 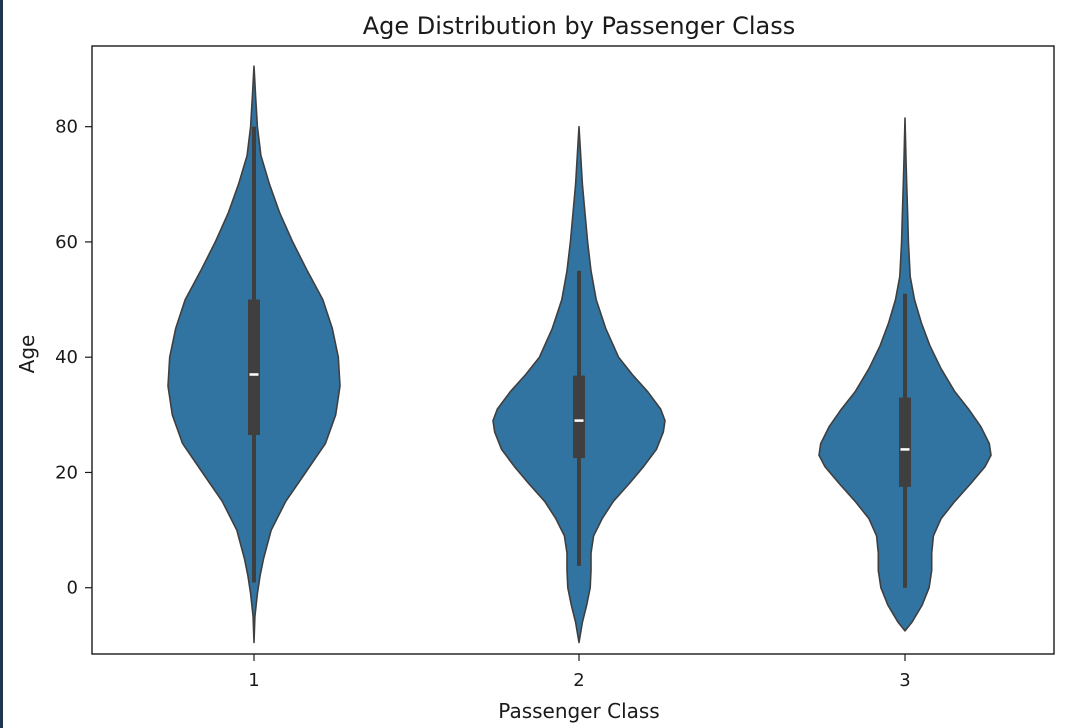 I want to click on y-tick-label: 0, so click(x=72, y=588).